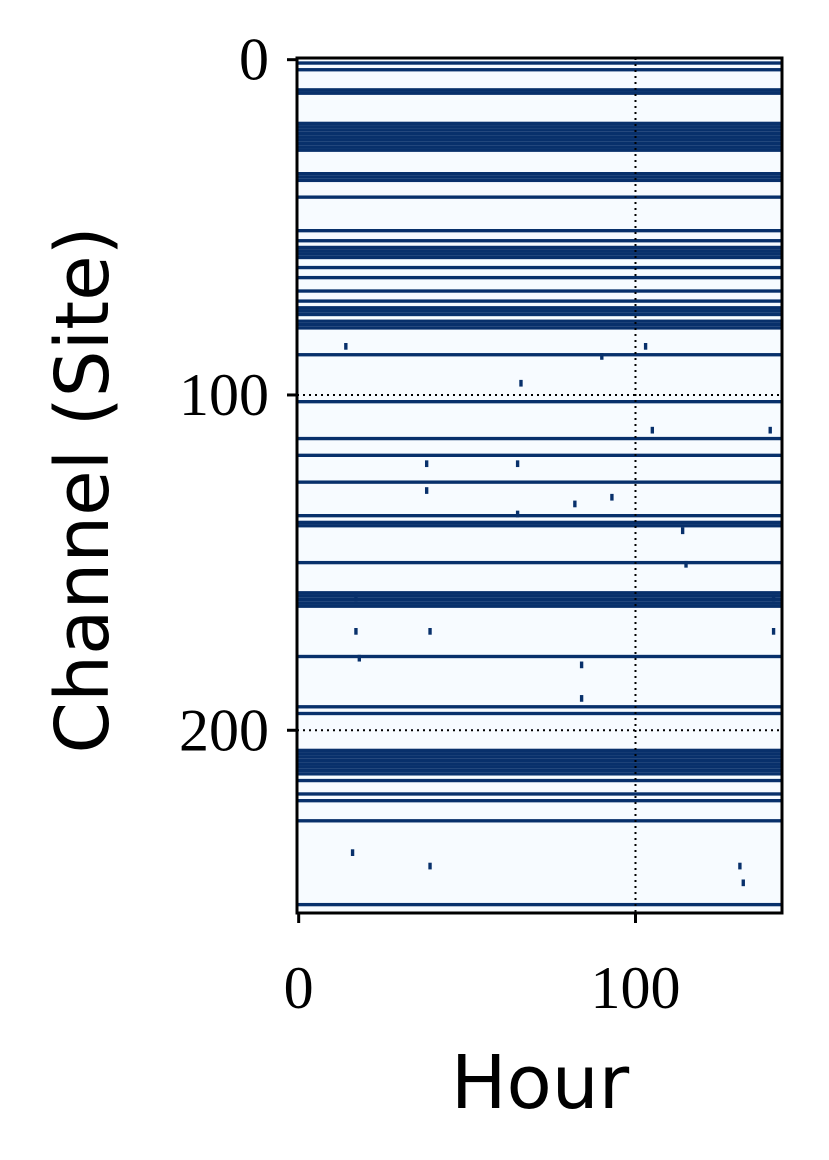 The width and height of the screenshot is (829, 1160). I want to click on x-tick-label: 100, so click(635, 988).